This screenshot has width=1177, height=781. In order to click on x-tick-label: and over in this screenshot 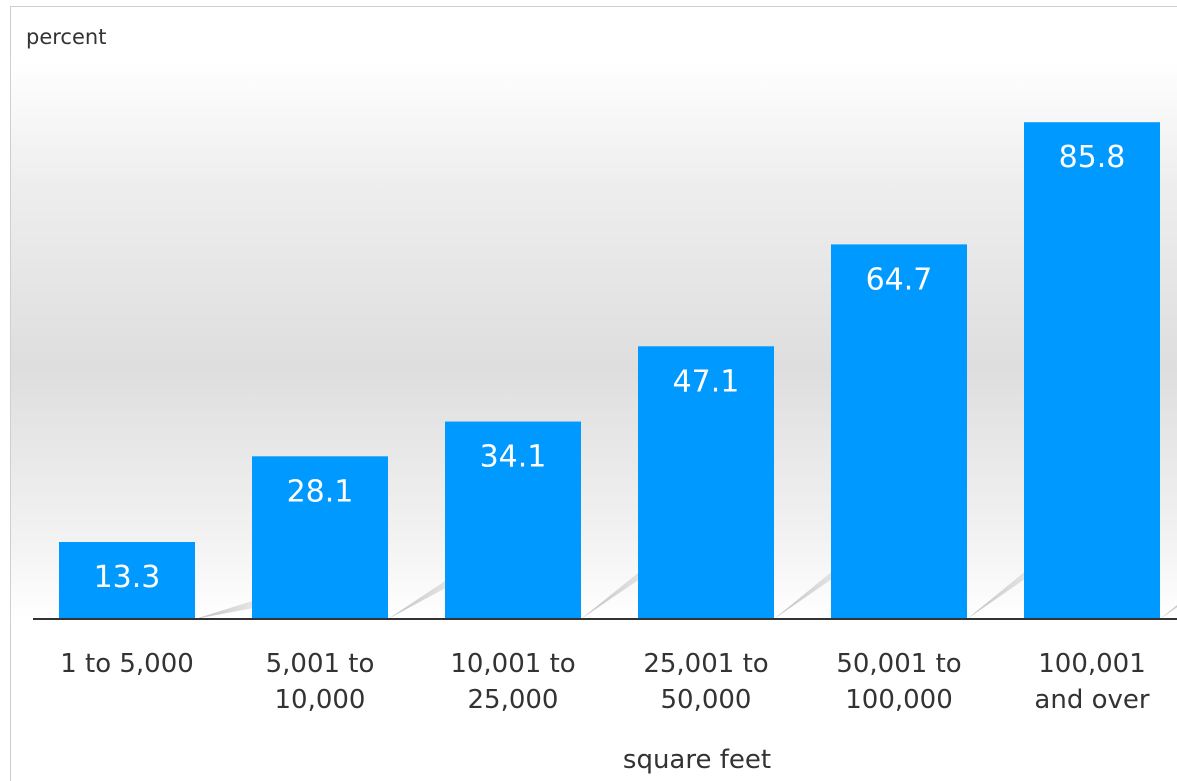, I will do `click(1091, 700)`.